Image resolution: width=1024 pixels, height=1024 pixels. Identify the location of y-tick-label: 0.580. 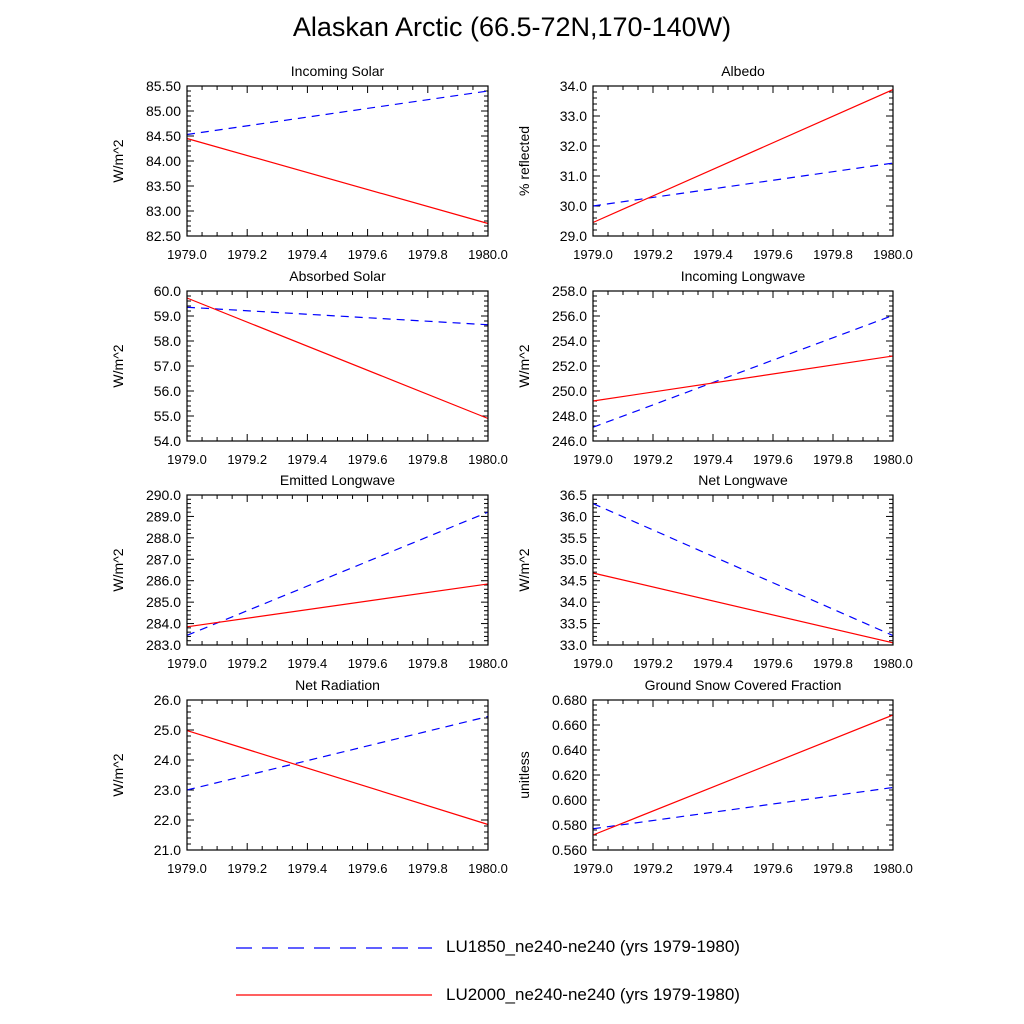
(569, 825).